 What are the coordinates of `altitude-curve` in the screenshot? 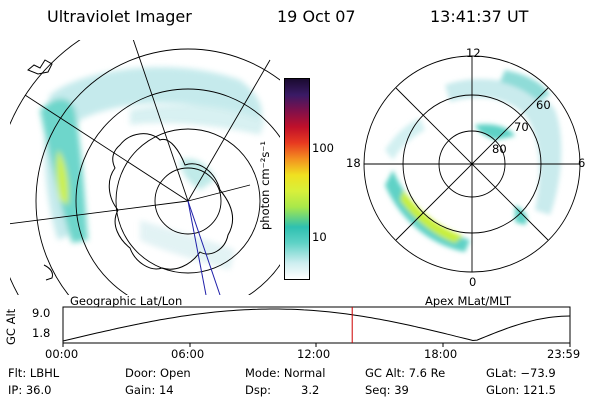 It's located at (316, 325).